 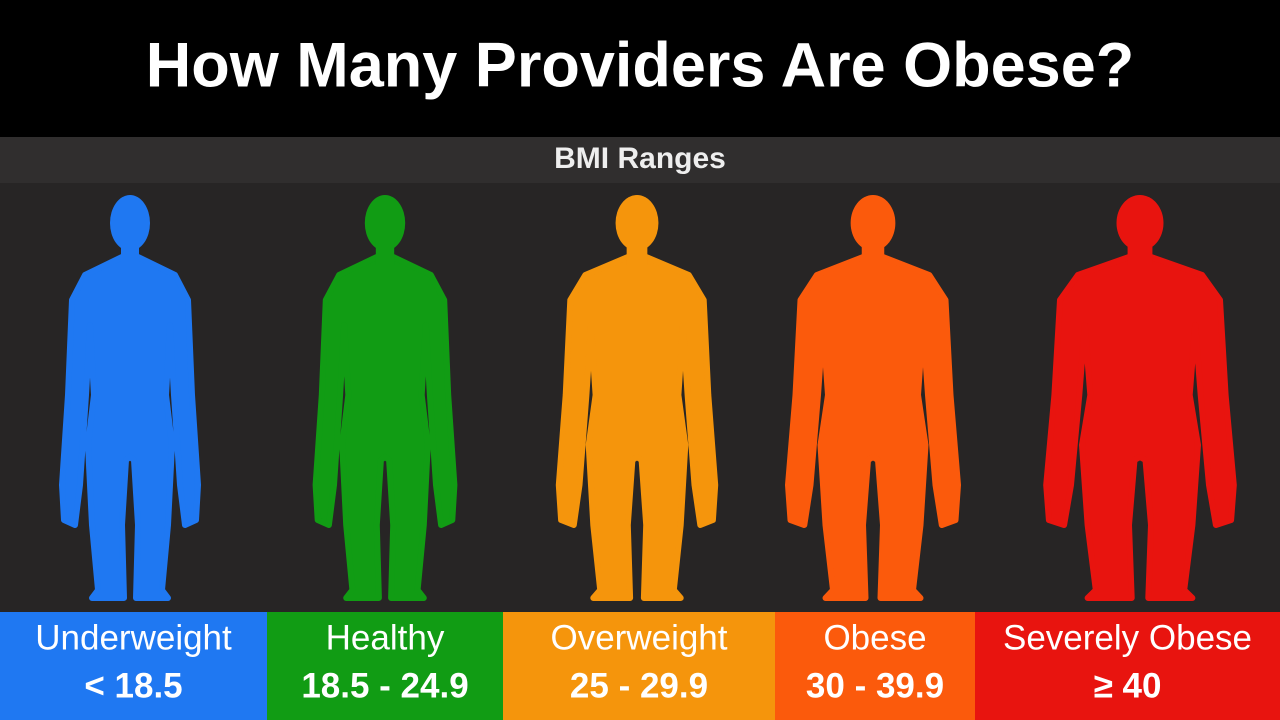 I want to click on category-name: Severely Obese, so click(x=1127, y=637).